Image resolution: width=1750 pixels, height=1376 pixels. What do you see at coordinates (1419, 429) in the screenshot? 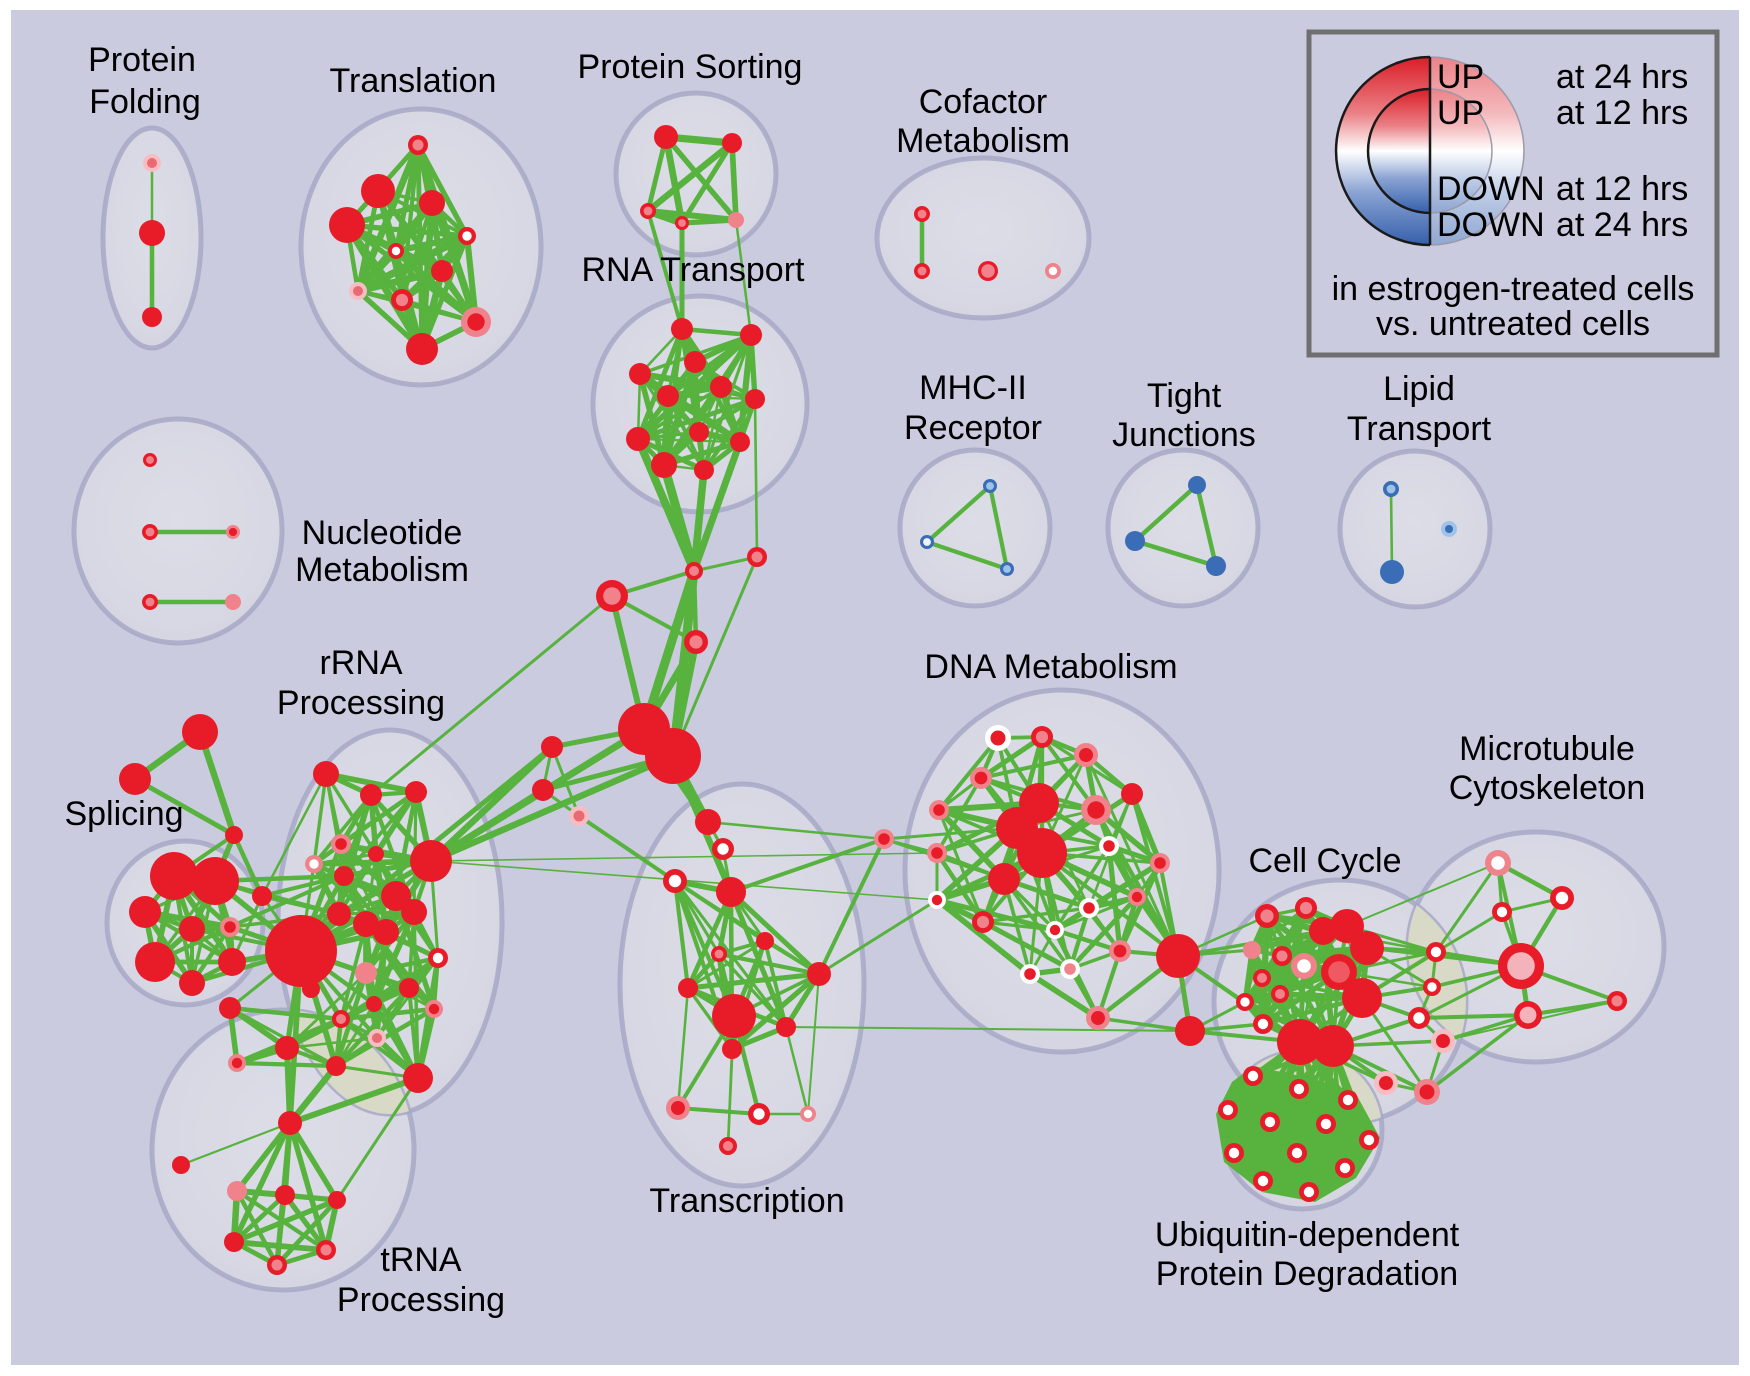
I see `svg-text: Transport` at bounding box center [1419, 429].